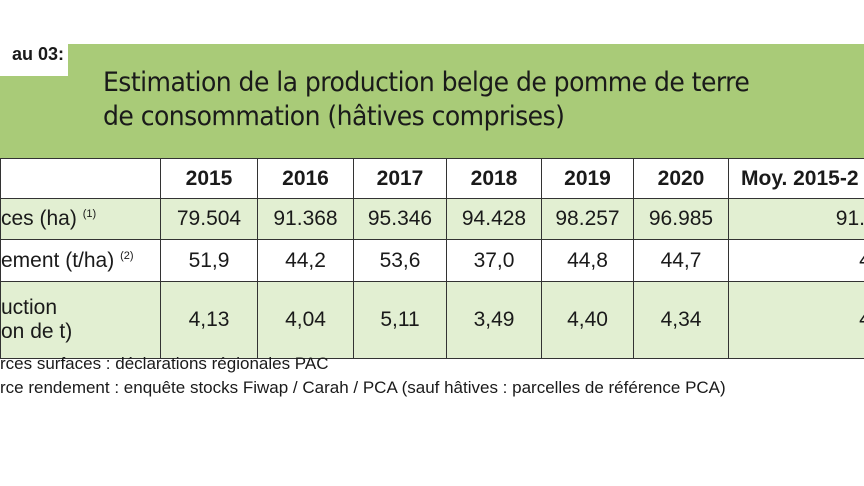  I want to click on table-cell: 4,40, so click(587, 320).